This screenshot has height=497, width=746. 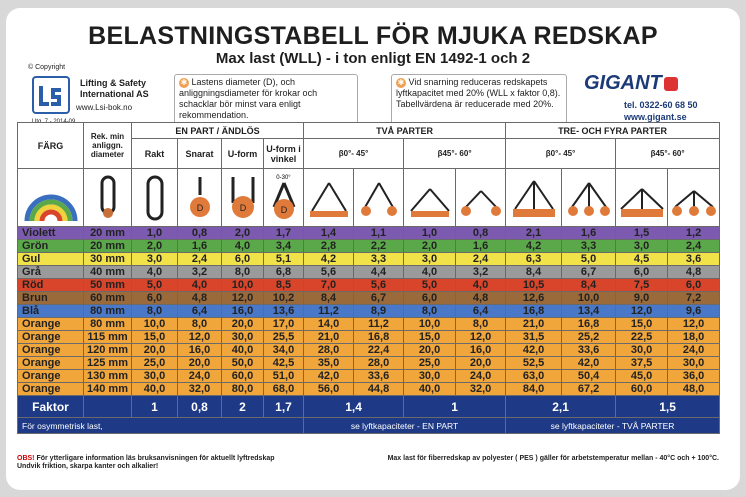 What do you see at coordinates (642, 298) in the screenshot?
I see `value-cell: 9,0` at bounding box center [642, 298].